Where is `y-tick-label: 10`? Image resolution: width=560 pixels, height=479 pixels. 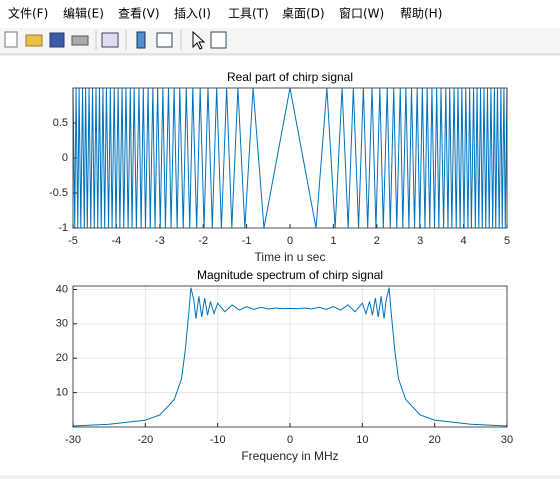 y-tick-label: 10 is located at coordinates (62, 393).